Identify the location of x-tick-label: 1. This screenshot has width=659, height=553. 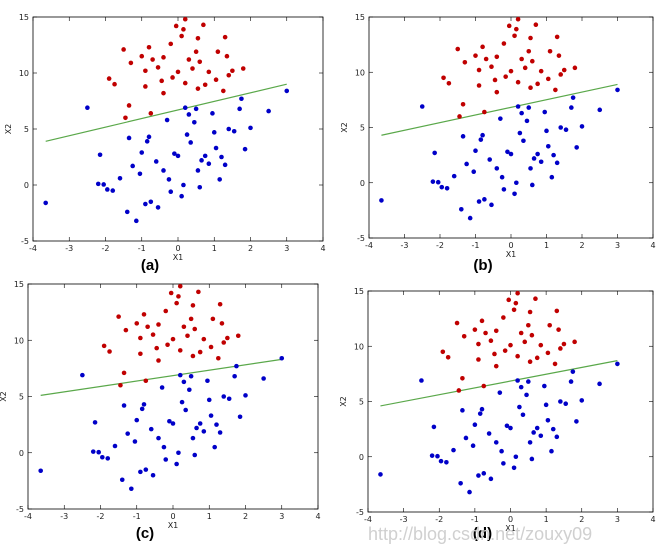
(209, 516).